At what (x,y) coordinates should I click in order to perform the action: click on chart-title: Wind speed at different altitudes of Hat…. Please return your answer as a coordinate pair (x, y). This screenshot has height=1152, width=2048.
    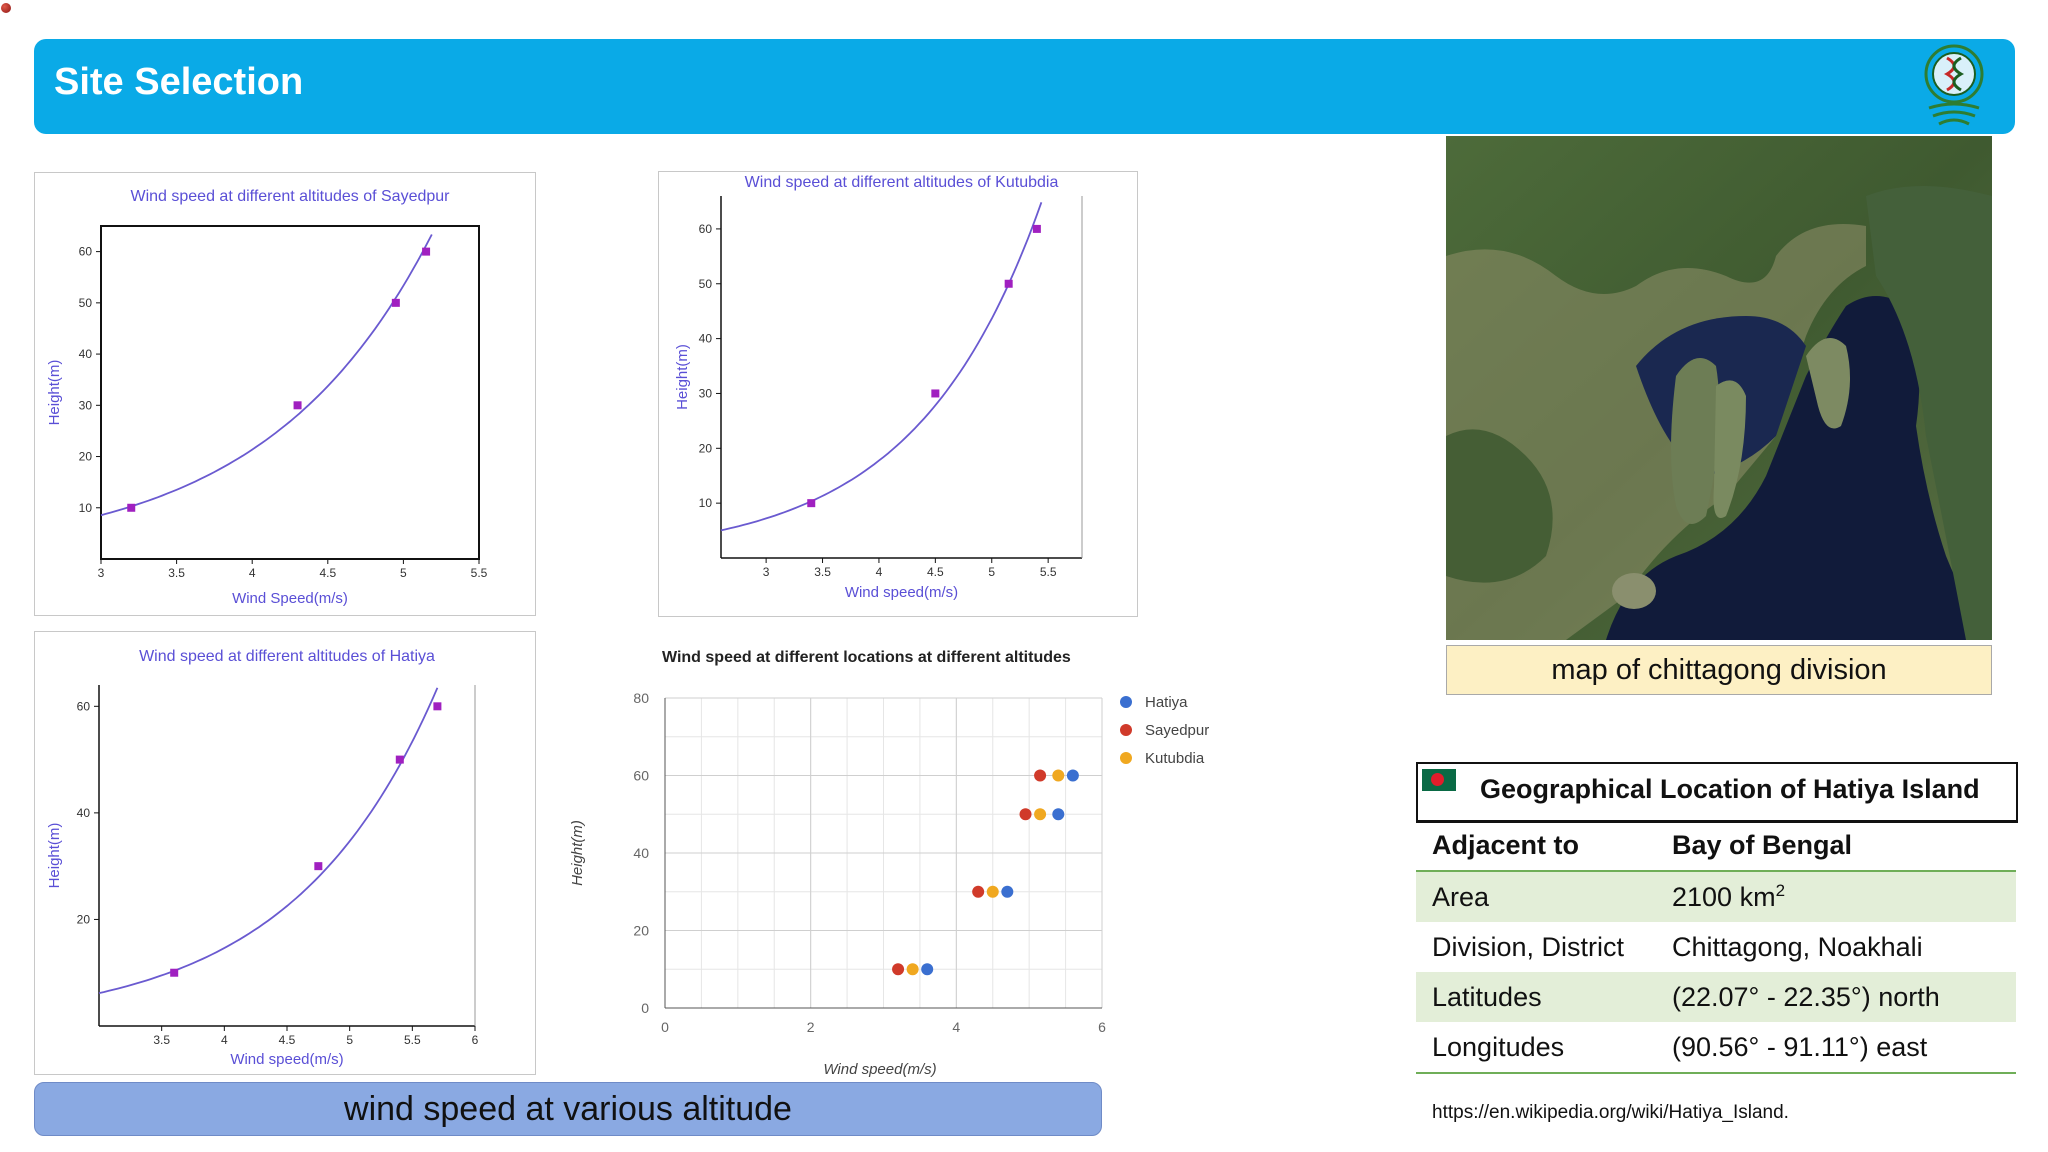
    Looking at the image, I should click on (287, 656).